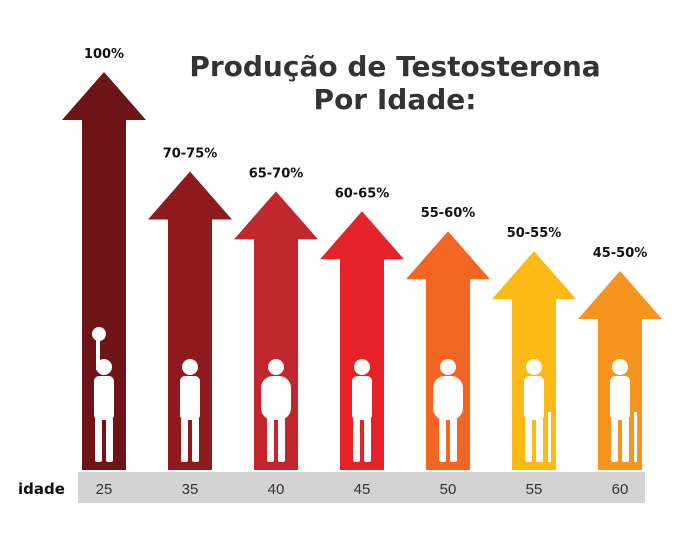 This screenshot has width=675, height=538. Describe the element at coordinates (620, 489) in the screenshot. I see `x-tick-60: 60` at that location.